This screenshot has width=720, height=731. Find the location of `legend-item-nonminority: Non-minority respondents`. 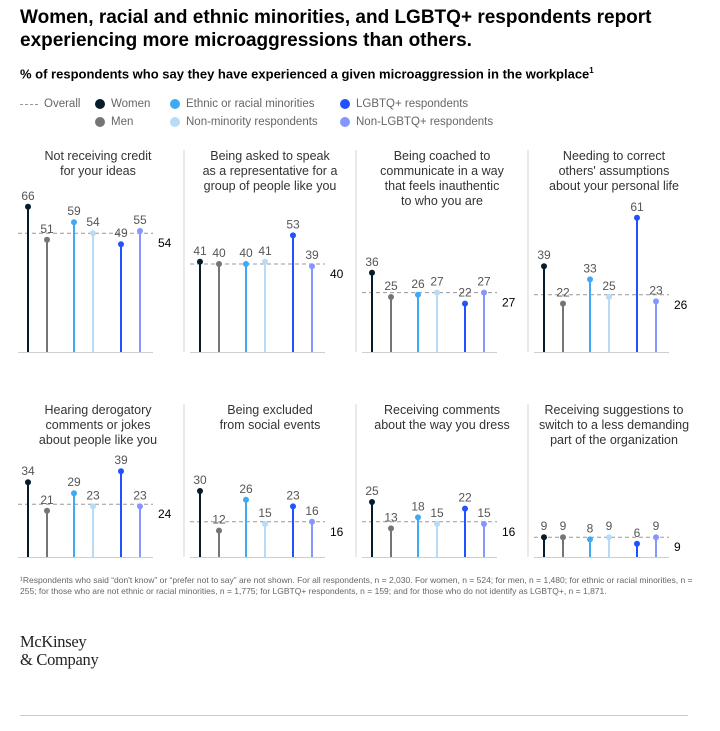

legend-item-nonminority: Non-minority respondents is located at coordinates (244, 122).